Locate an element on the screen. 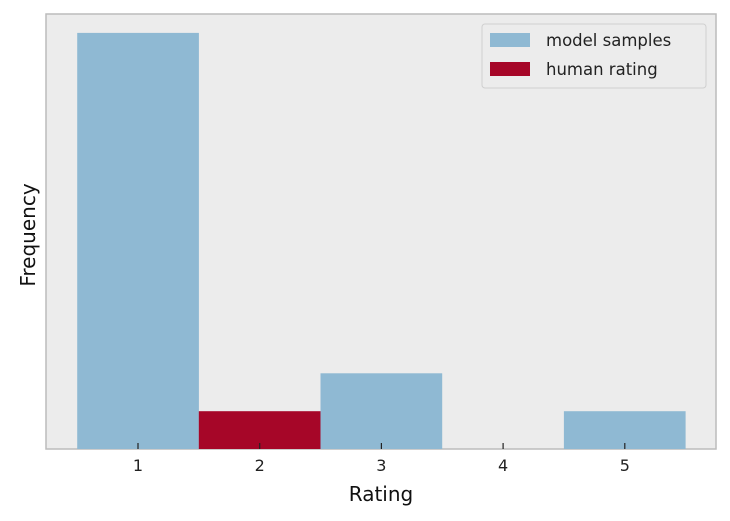  legend-box is located at coordinates (594, 56).